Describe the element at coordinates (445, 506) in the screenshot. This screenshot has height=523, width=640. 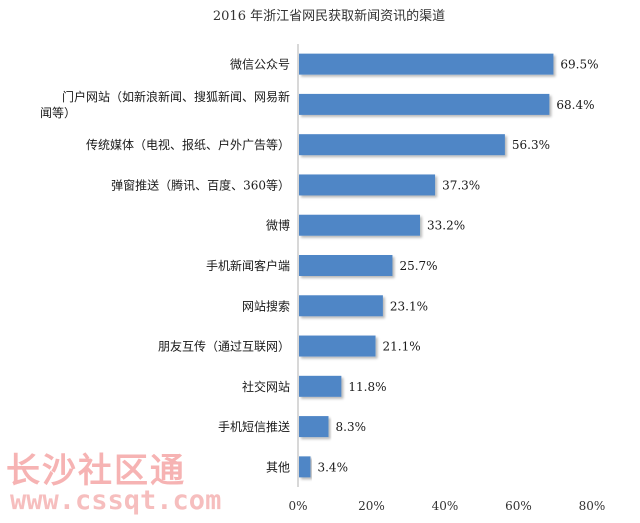
I see `x-tick-label-2: 40%` at that location.